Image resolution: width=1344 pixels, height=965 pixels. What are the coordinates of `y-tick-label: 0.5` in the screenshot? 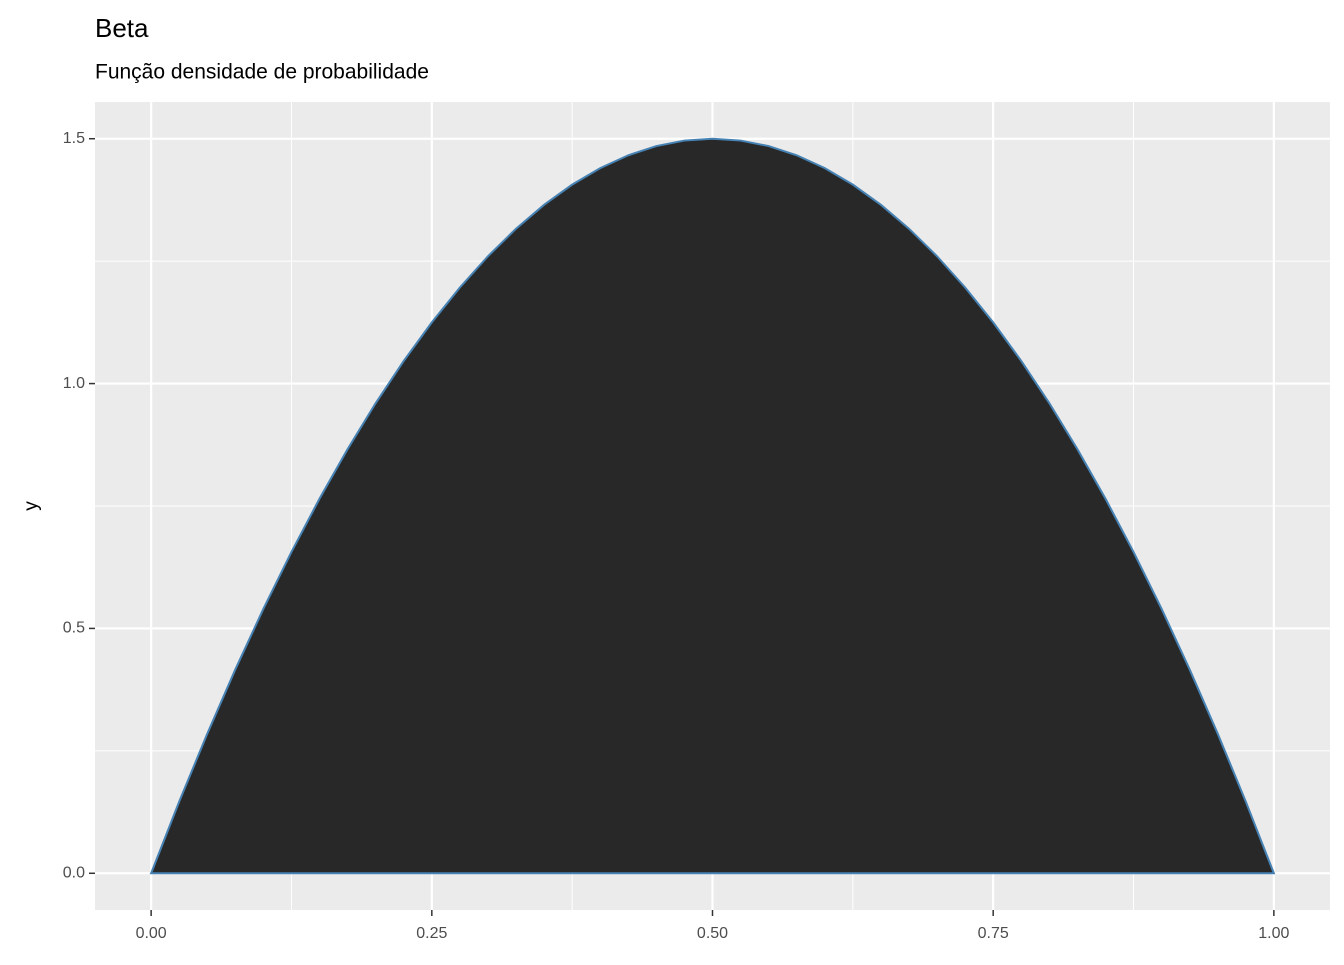 It's located at (74, 628).